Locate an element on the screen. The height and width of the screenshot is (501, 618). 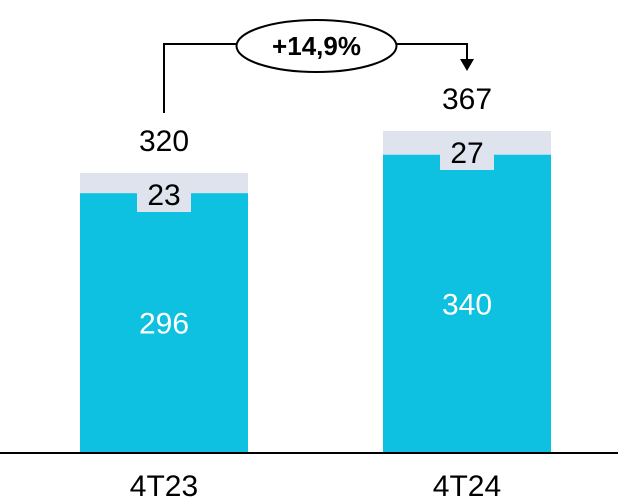
segment-label-4t24-1: 27 is located at coordinates (466, 153).